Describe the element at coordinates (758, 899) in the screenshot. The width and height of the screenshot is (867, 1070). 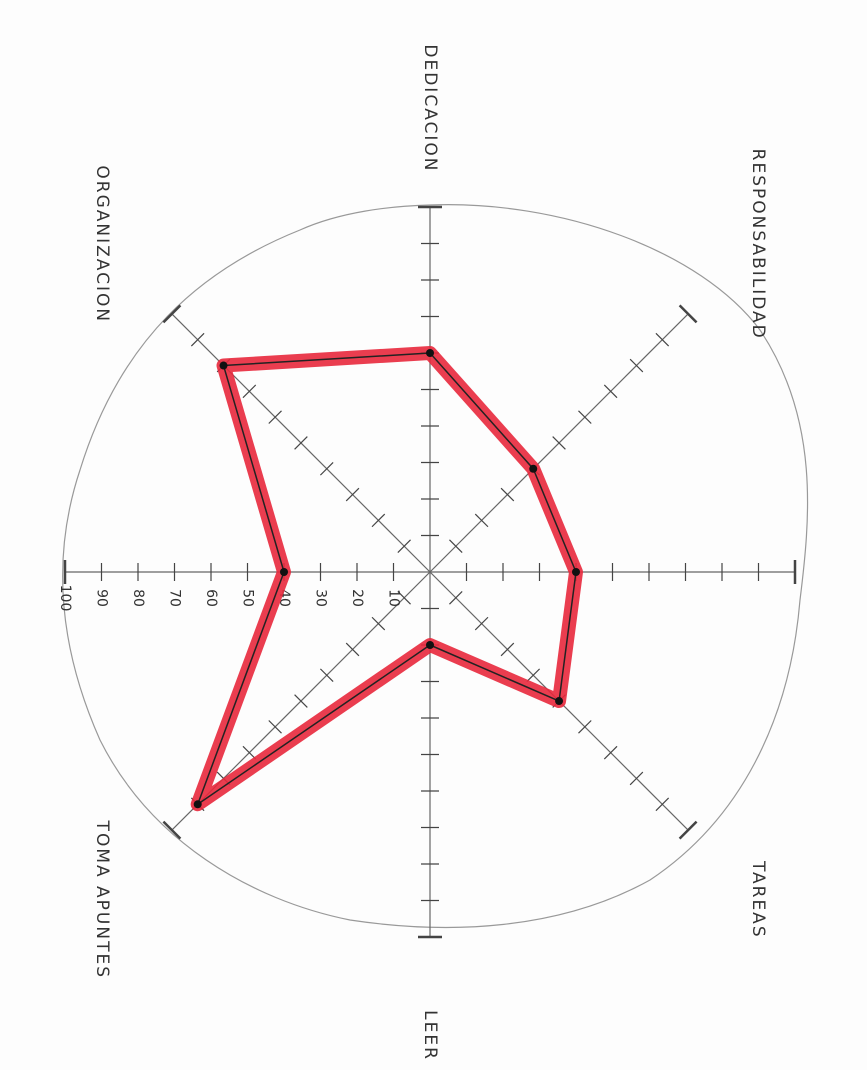
I see `category-label: TAREAS` at that location.